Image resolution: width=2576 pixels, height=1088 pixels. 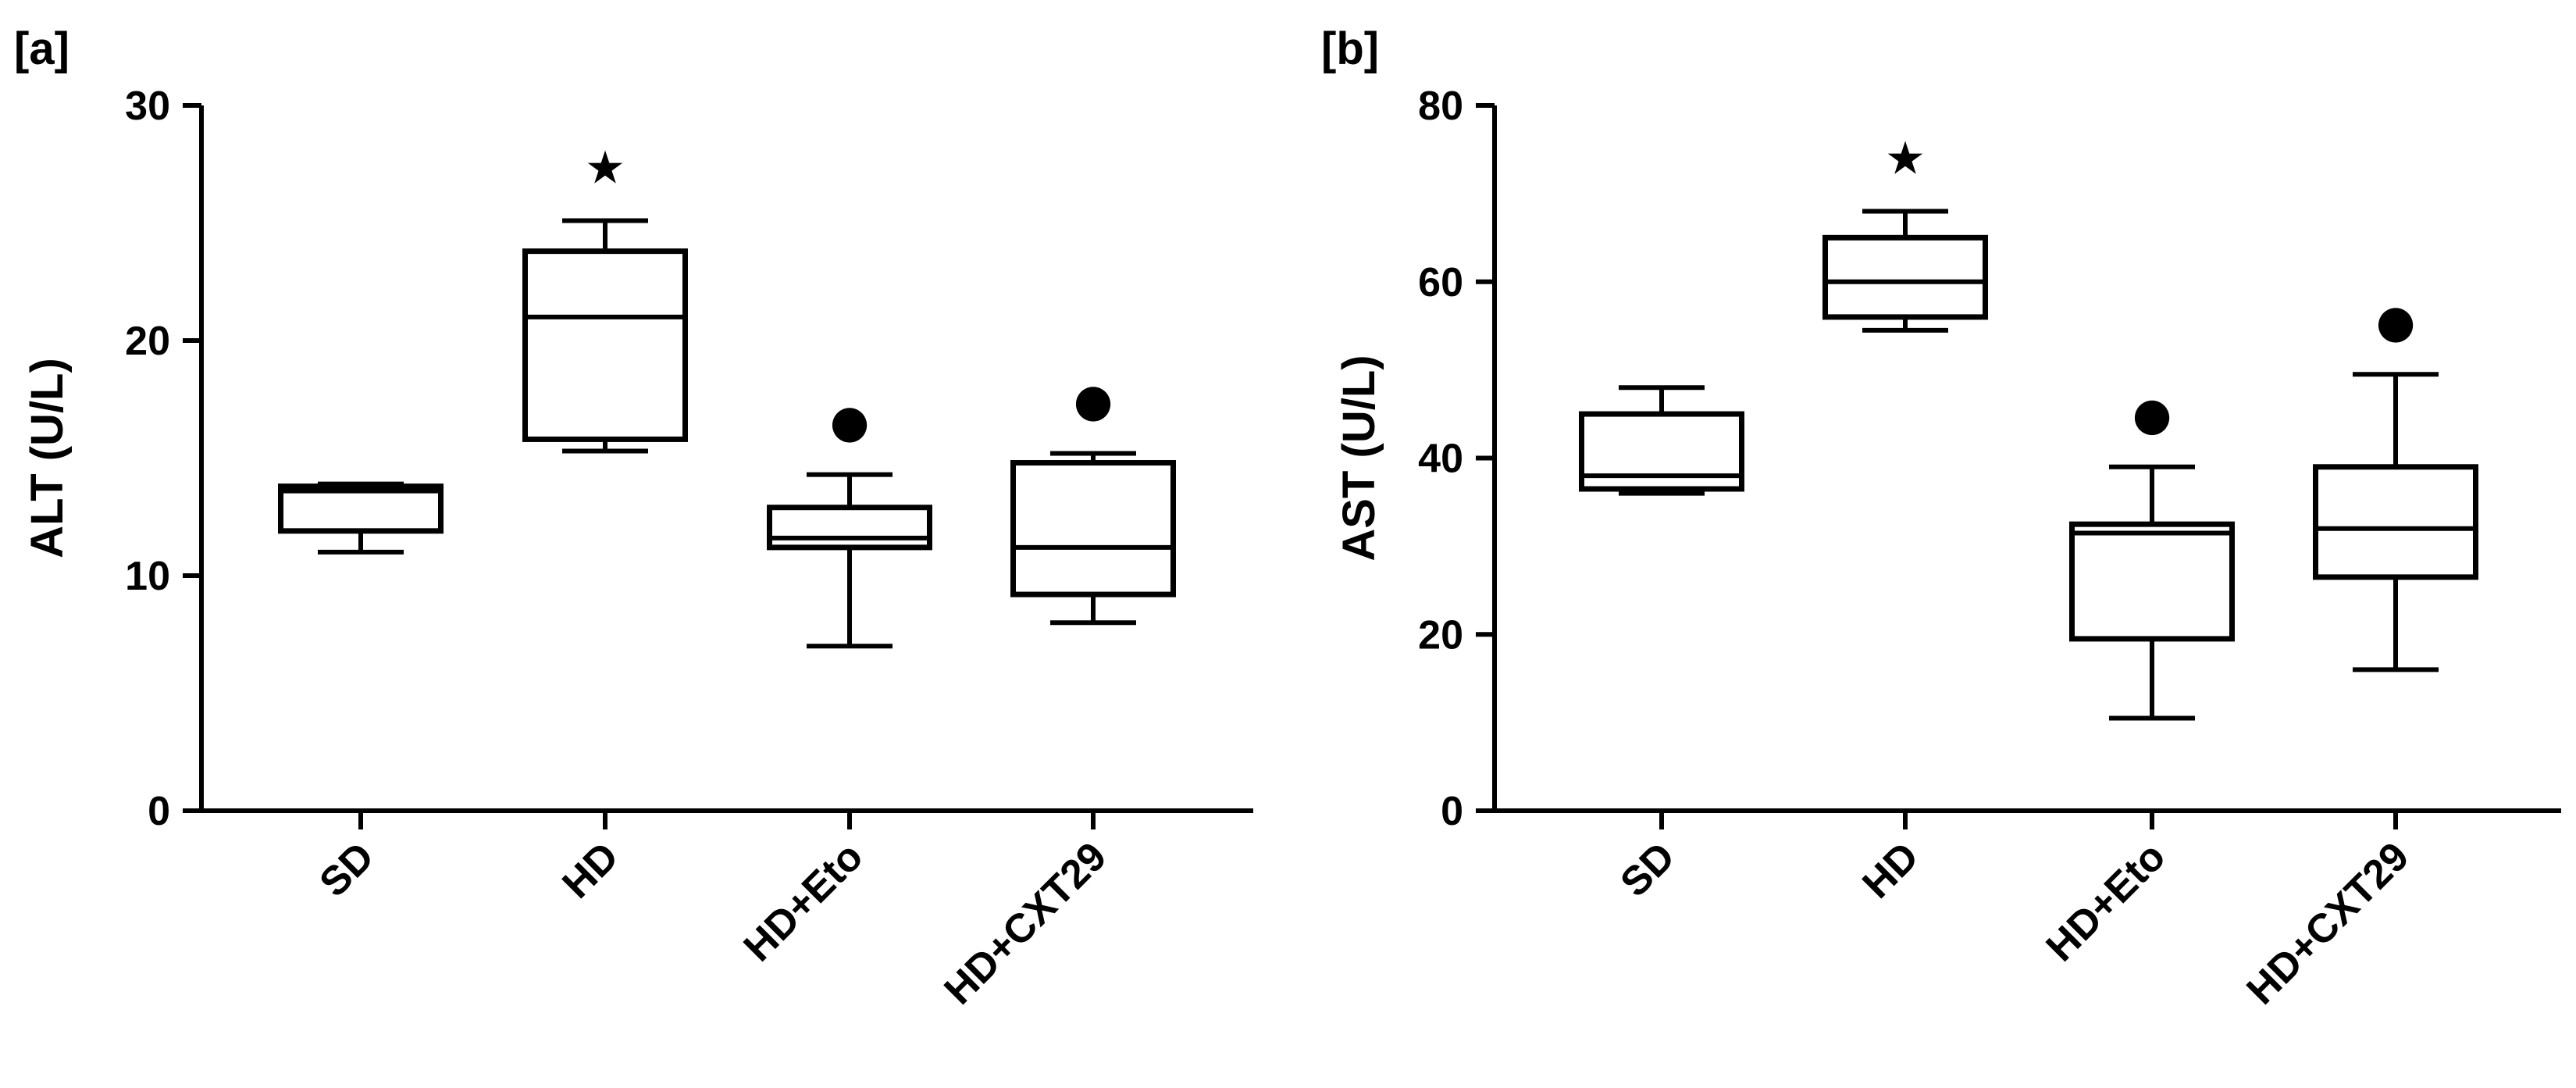 I want to click on y-tick-label: 30, so click(x=148, y=106).